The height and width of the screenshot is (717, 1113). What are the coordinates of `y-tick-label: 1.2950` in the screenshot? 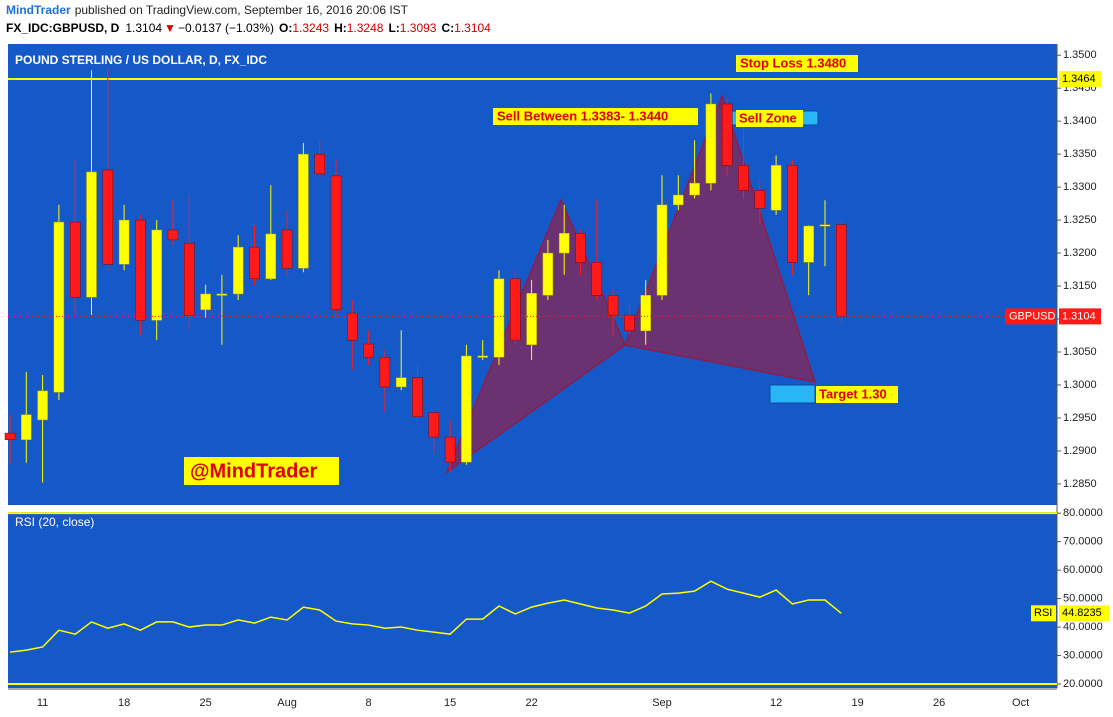 It's located at (1080, 418).